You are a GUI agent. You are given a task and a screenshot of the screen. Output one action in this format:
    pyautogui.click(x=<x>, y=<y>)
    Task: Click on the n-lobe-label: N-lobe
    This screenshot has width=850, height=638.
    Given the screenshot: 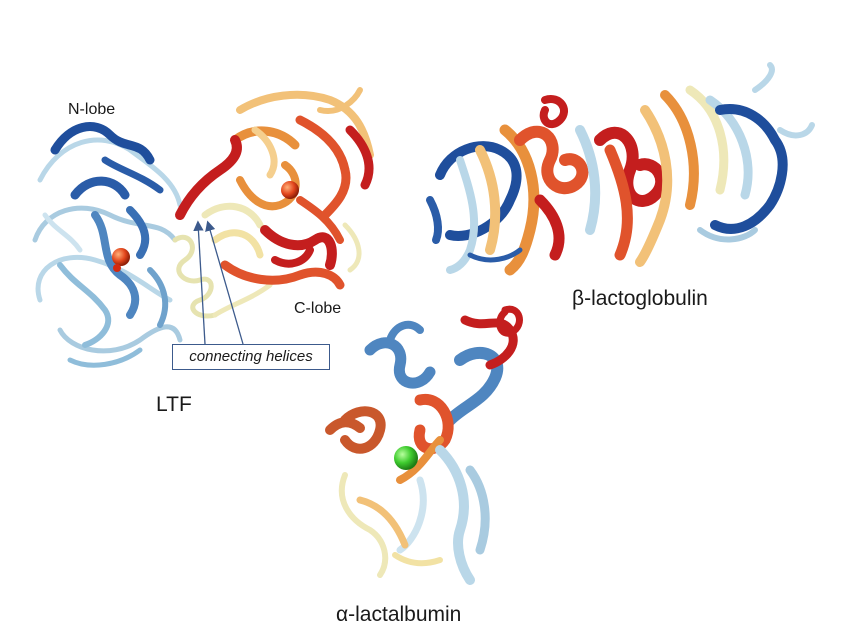 What is the action you would take?
    pyautogui.click(x=92, y=109)
    